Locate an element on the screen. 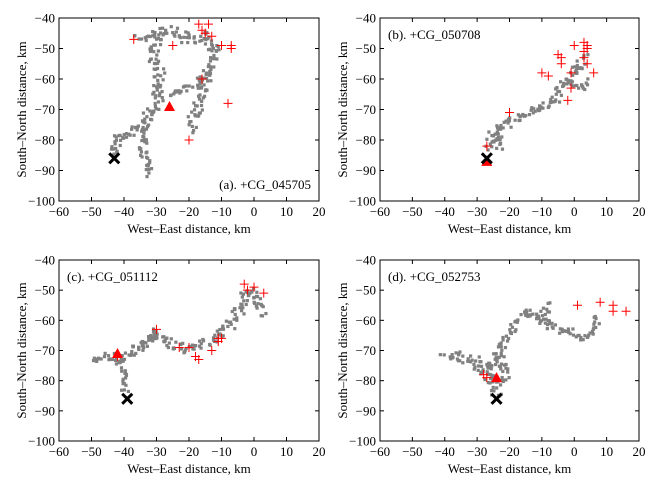 This screenshot has height=479, width=655. x-tick-label: −20 is located at coordinates (509, 451).